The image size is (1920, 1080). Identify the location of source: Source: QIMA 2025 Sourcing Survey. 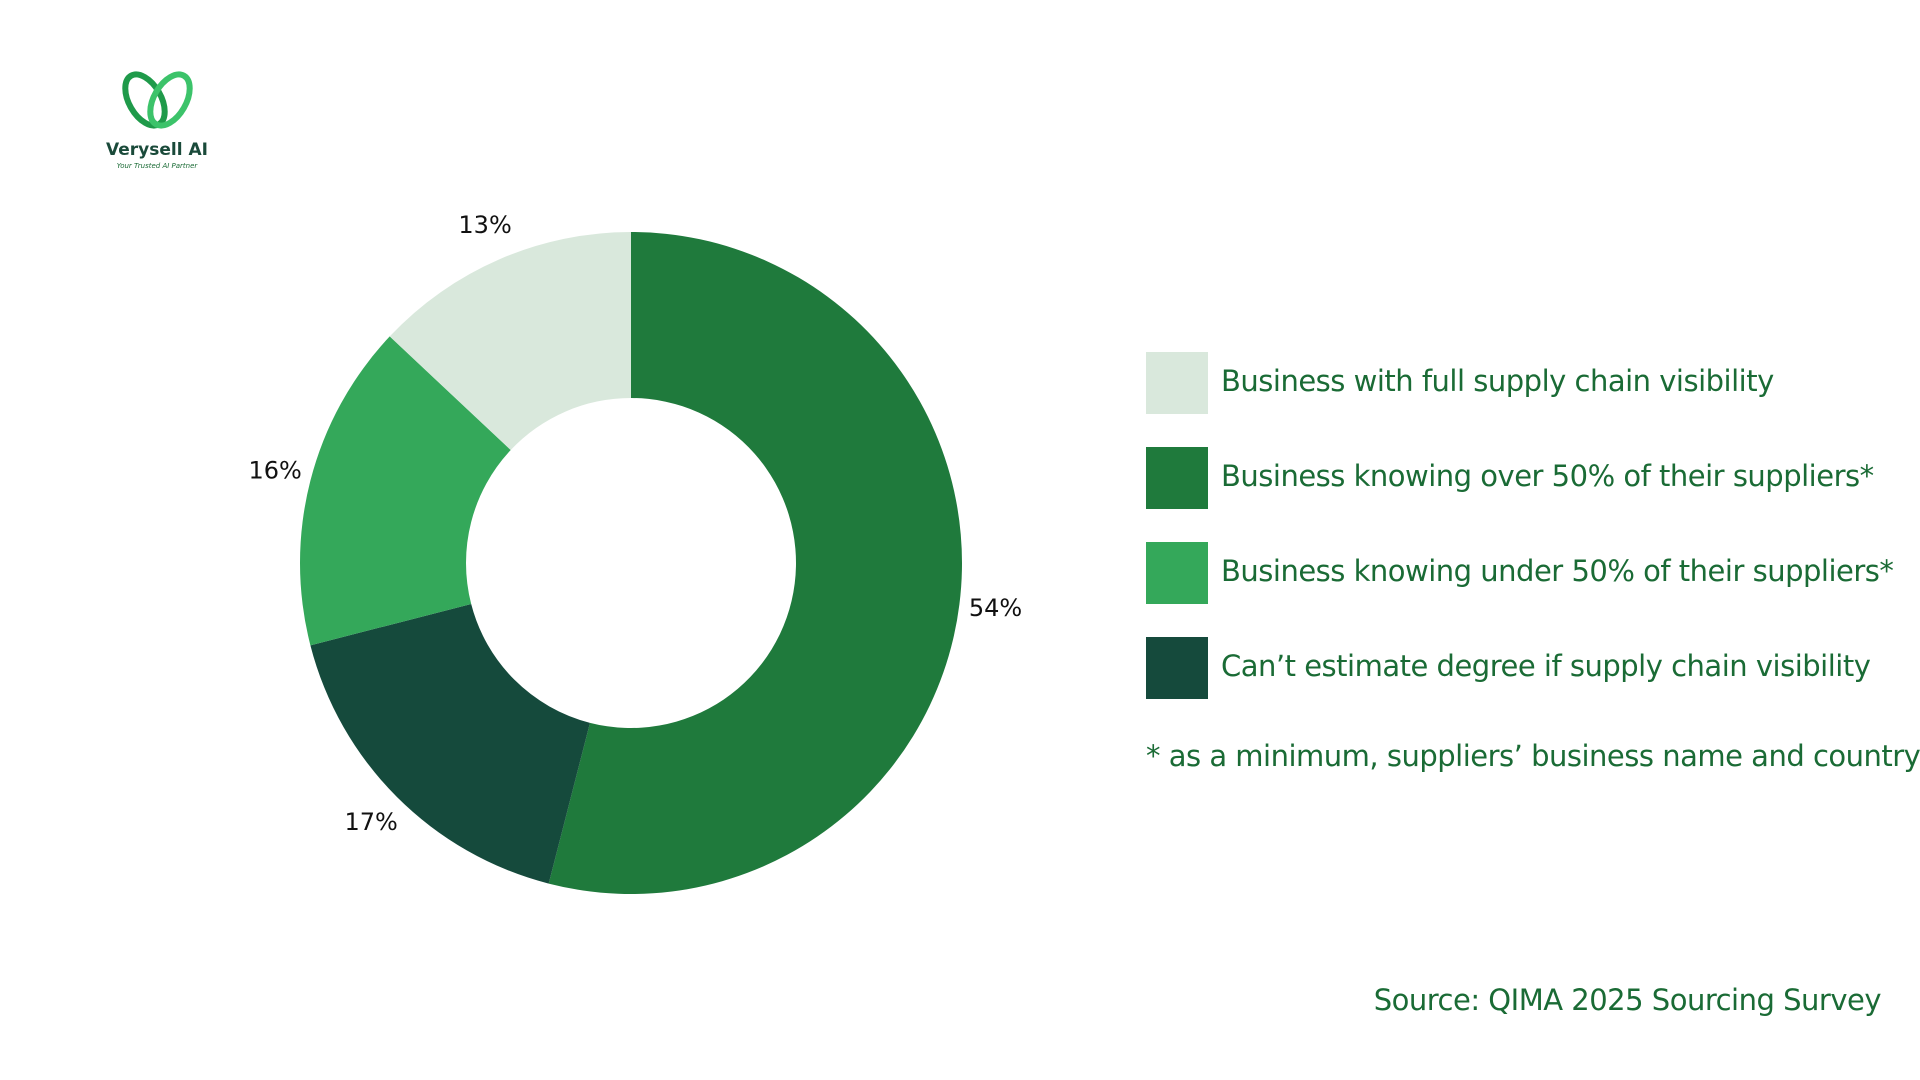
(1628, 1000).